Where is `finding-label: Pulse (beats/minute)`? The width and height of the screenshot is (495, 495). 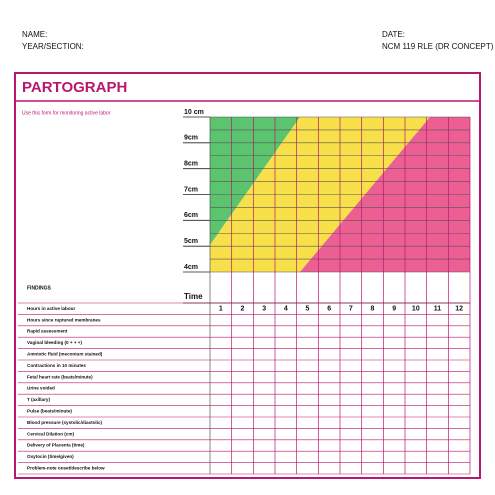 finding-label: Pulse (beats/minute) is located at coordinates (49, 411).